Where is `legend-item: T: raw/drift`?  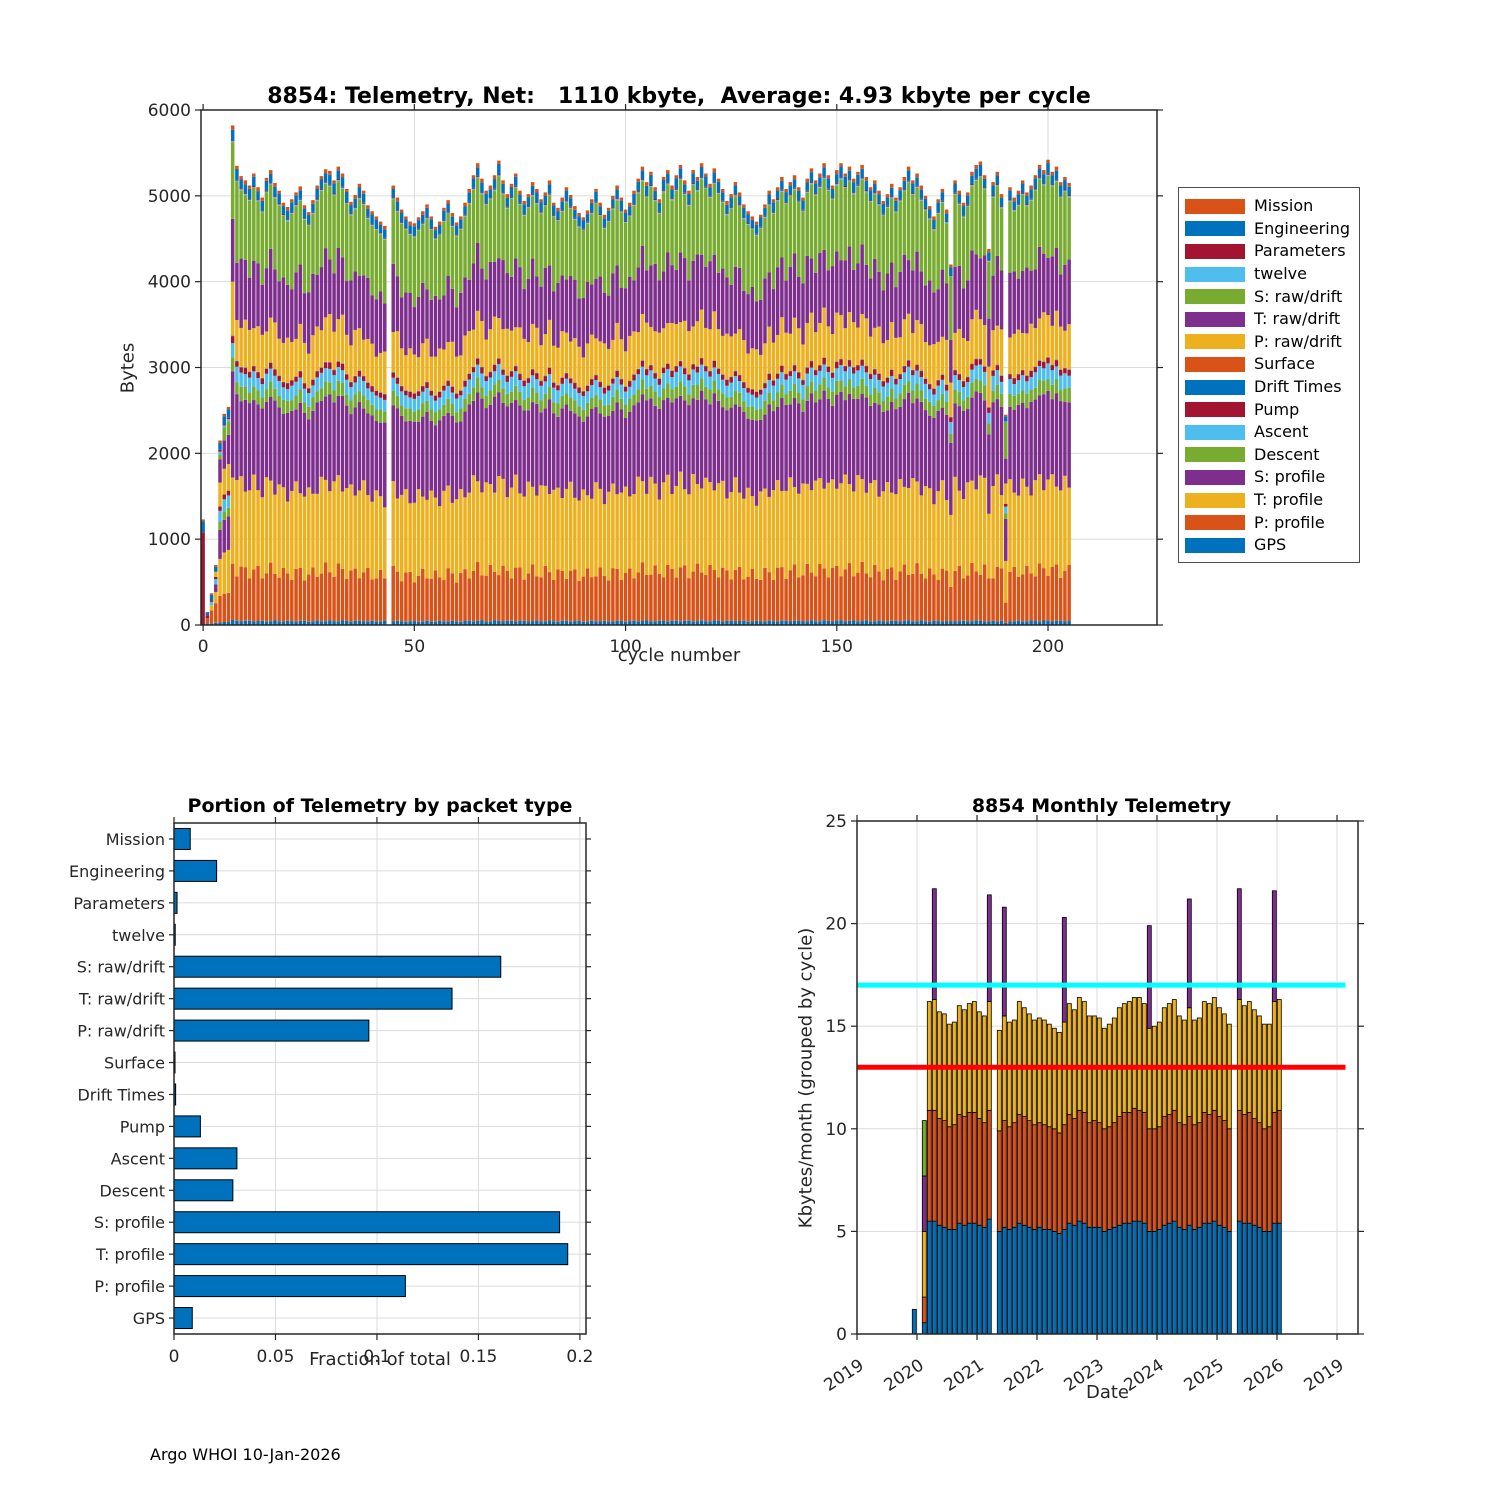
legend-item: T: raw/drift is located at coordinates (1269, 319).